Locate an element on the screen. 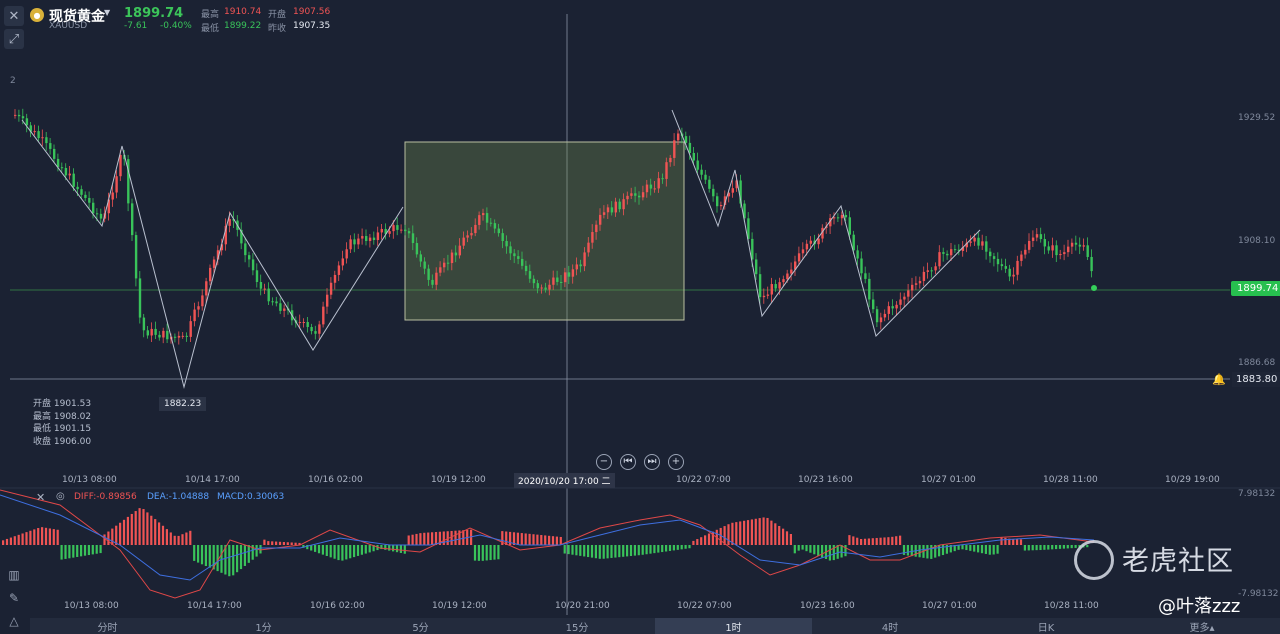  close-icon: ✕ is located at coordinates (14, 16).